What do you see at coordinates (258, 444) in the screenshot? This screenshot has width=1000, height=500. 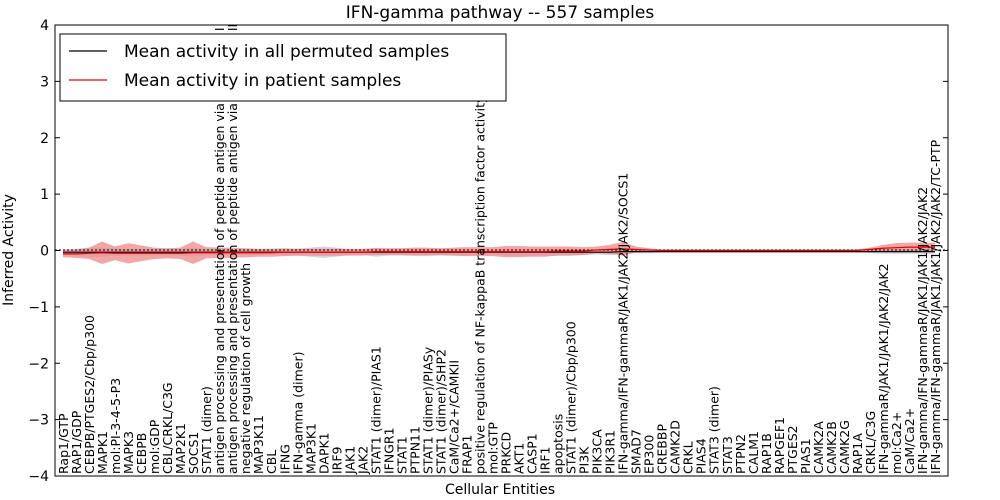 I see `x-tick-label: MAP3K11` at bounding box center [258, 444].